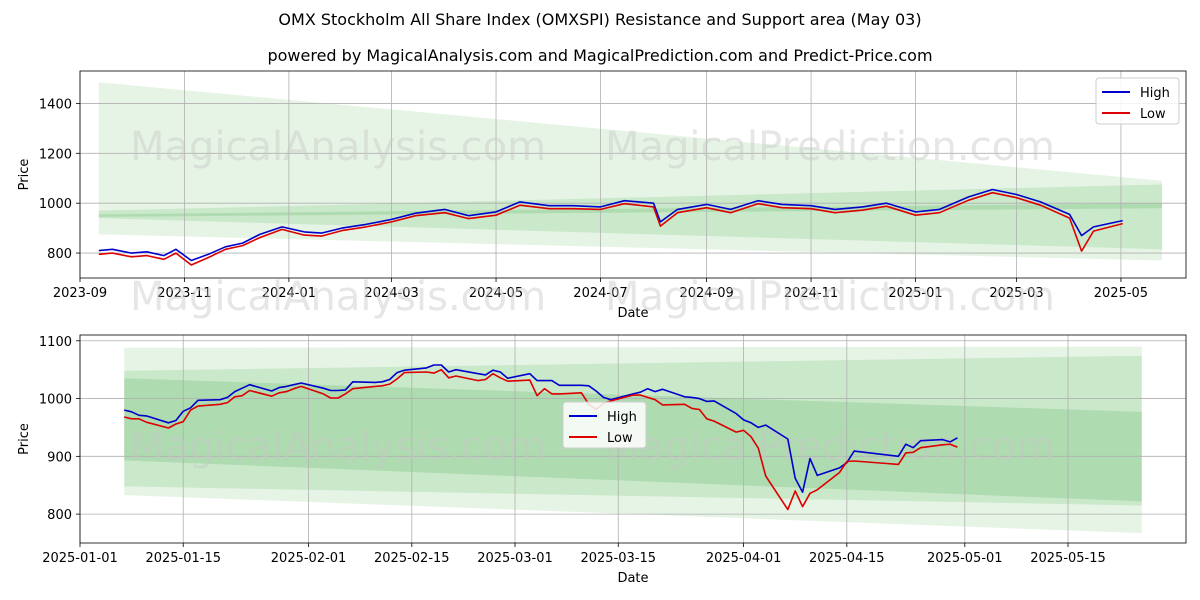 This screenshot has width=1200, height=600. Describe the element at coordinates (1068, 558) in the screenshot. I see `x-tick-label: 2025-05-15` at that location.